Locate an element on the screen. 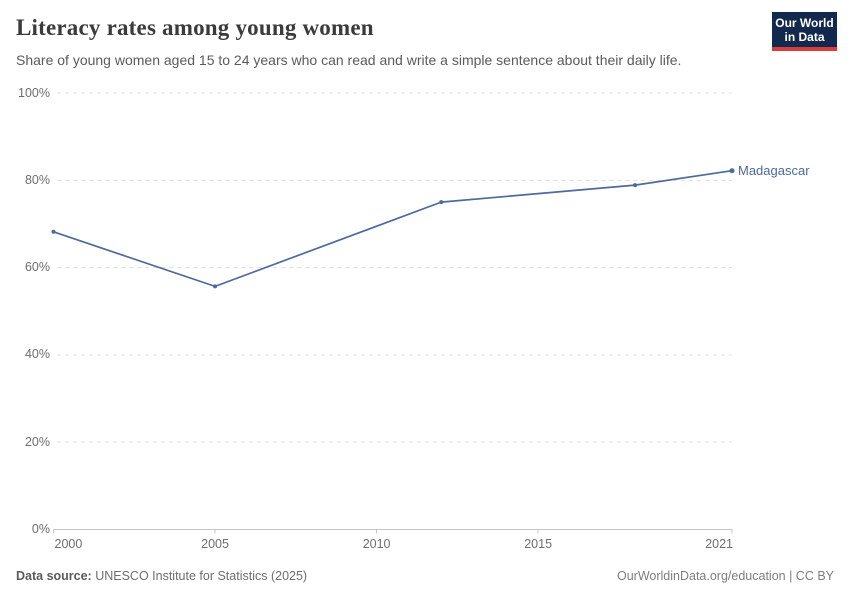  x-axis-tick-label: 2015 is located at coordinates (538, 544).